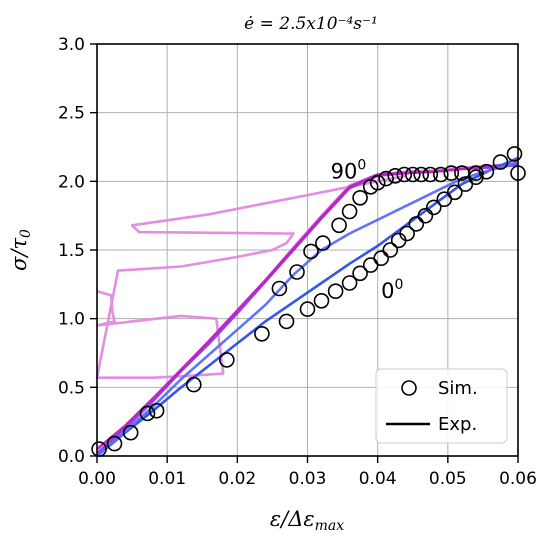 The height and width of the screenshot is (538, 550). I want to click on y-tick-label: 2.5, so click(71, 114).